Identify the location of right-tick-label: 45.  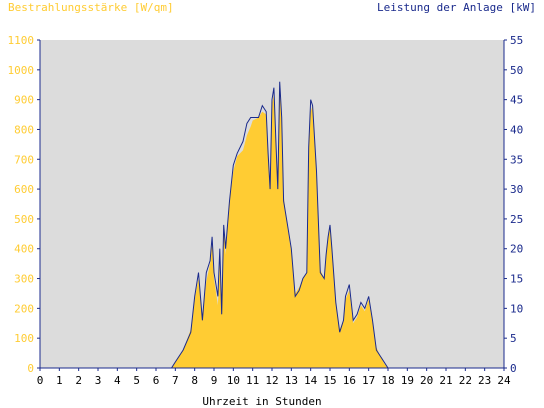
(516, 100).